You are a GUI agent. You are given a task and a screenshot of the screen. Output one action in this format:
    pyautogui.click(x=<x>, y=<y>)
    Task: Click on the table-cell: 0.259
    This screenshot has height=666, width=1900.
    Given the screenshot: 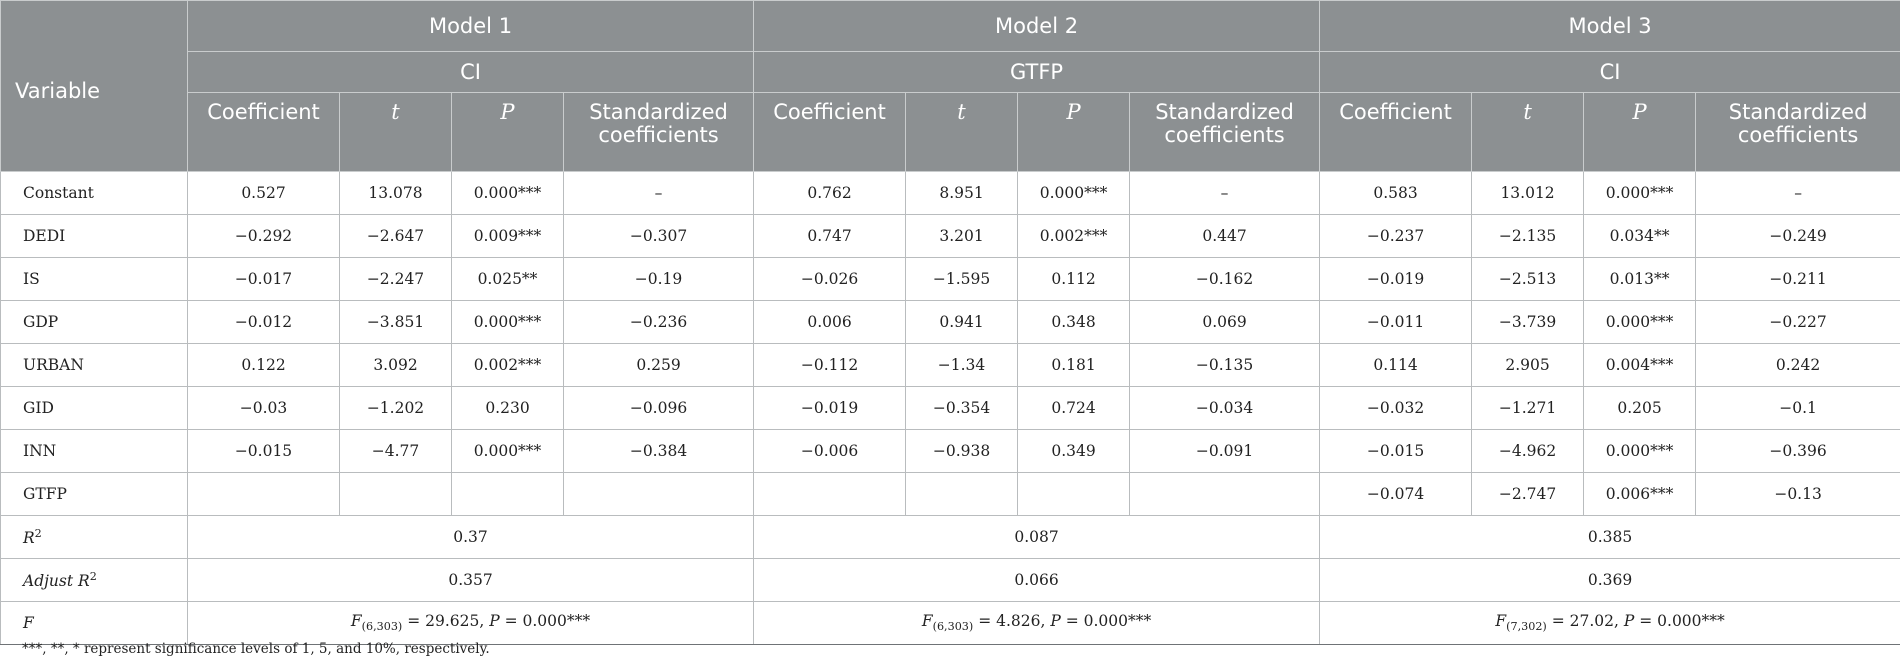 What is the action you would take?
    pyautogui.click(x=658, y=365)
    